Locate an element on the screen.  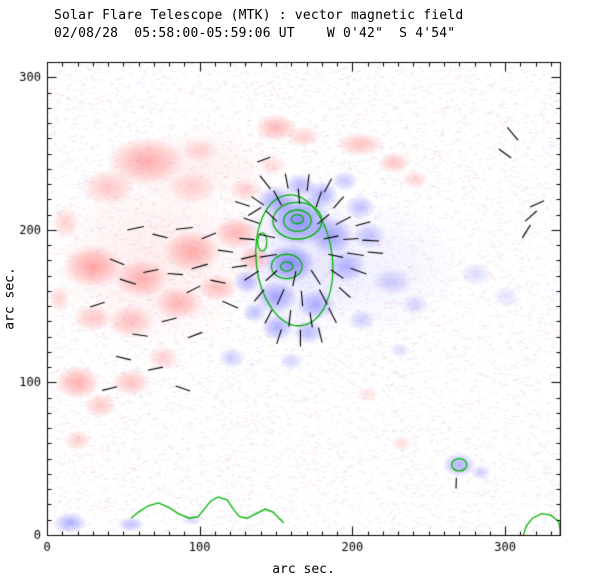
y-axis-label: arc sec. is located at coordinates (10, 298).